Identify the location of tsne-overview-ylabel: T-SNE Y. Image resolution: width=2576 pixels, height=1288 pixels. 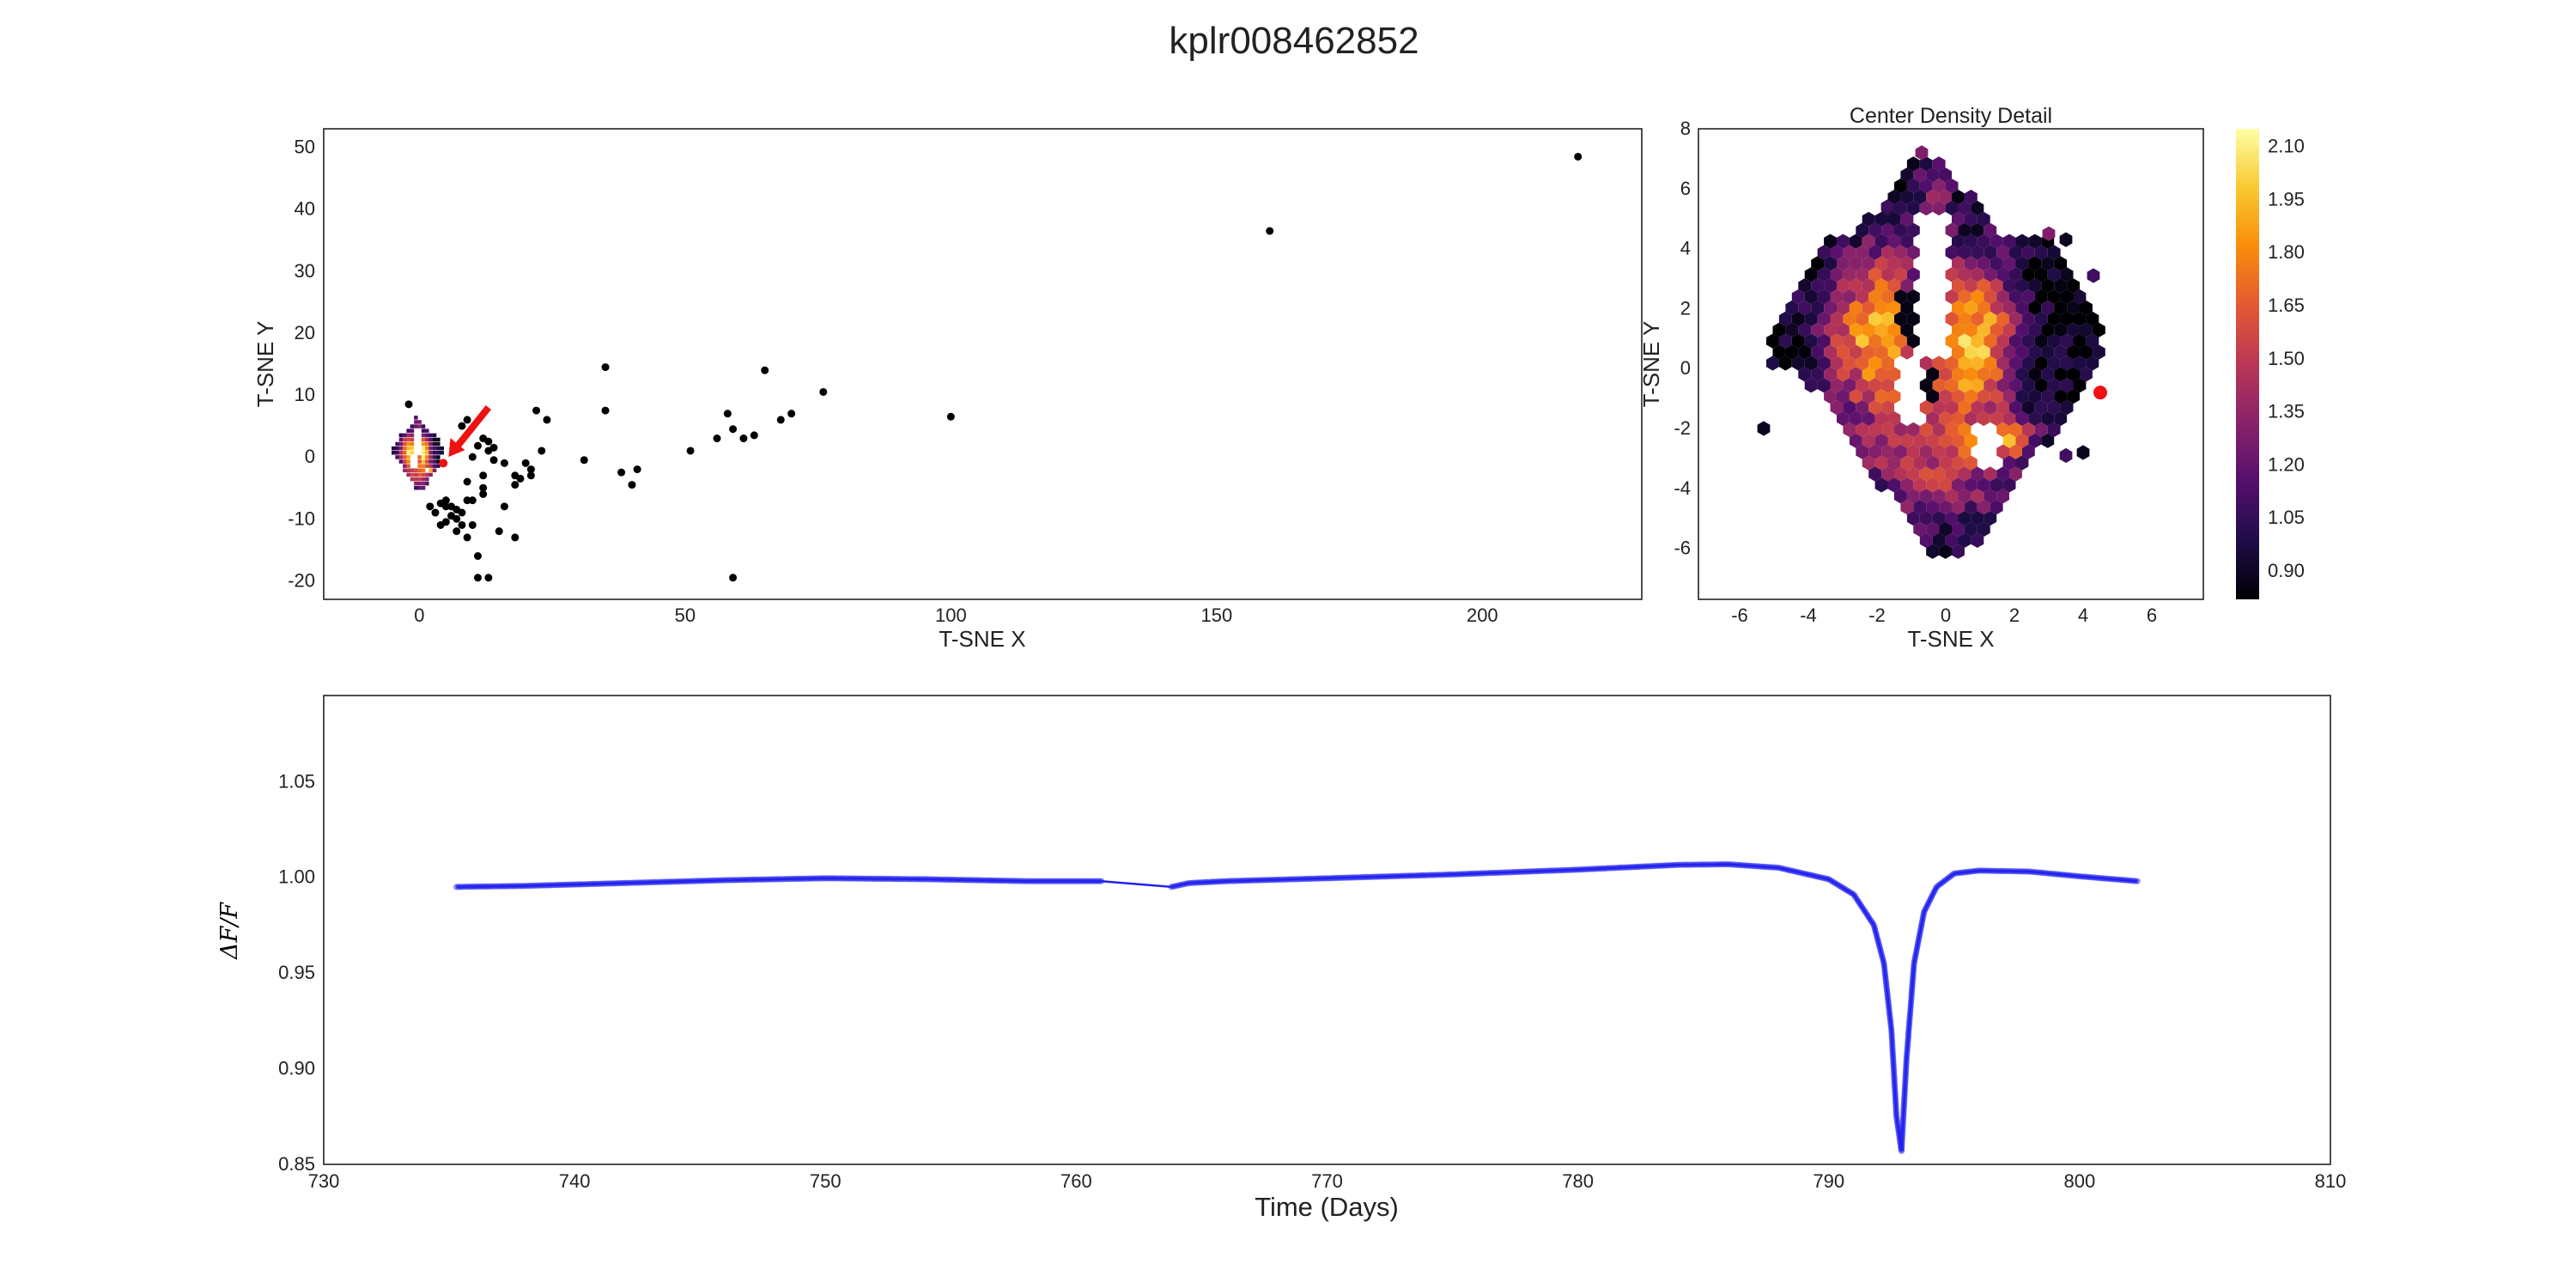
(265, 365).